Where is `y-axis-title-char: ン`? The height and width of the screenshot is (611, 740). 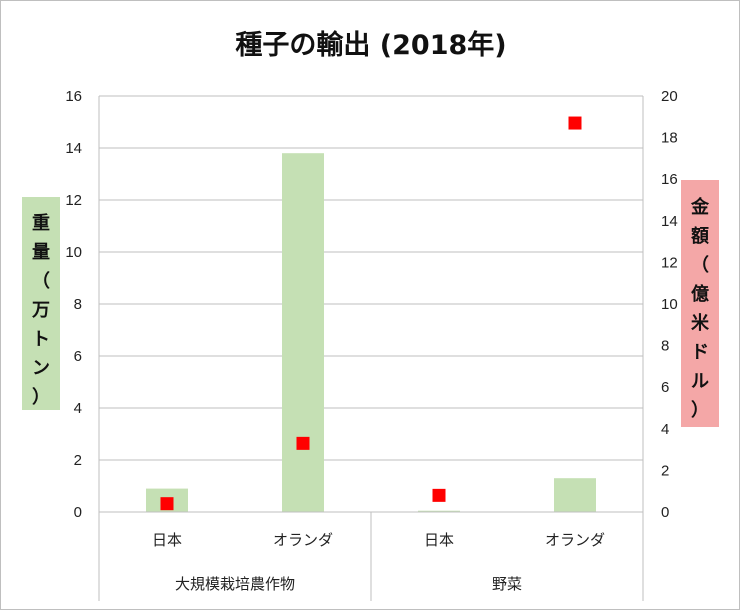
y-axis-title-char: ン is located at coordinates (41, 368).